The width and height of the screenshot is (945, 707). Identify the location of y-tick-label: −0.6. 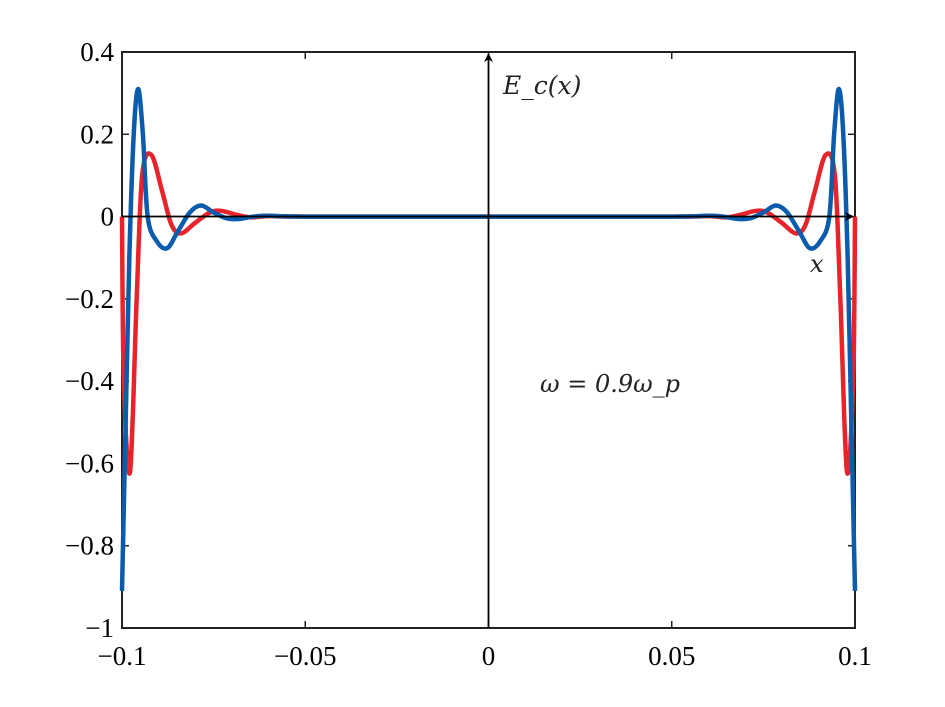
(89, 463).